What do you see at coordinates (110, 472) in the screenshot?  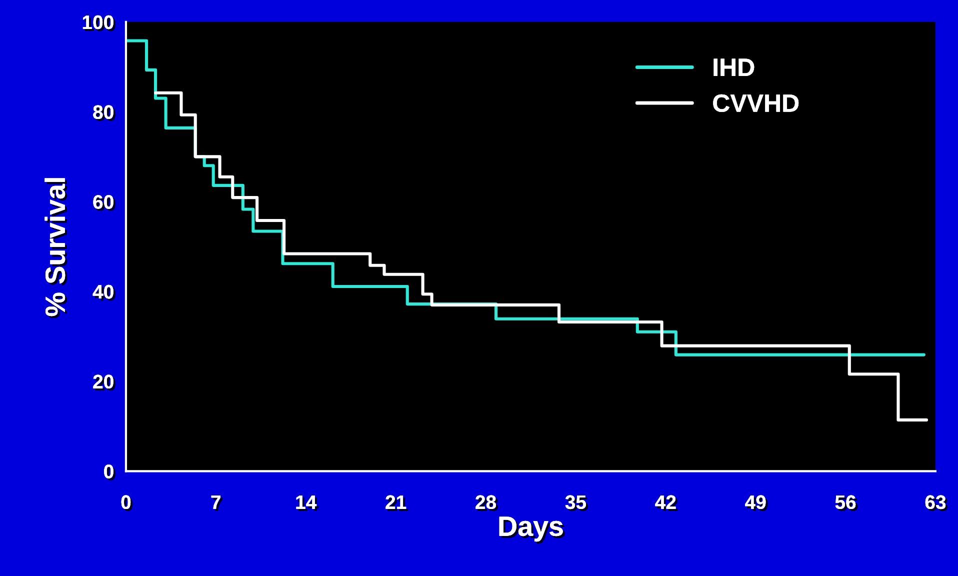 I see `y-tick-label: 0` at bounding box center [110, 472].